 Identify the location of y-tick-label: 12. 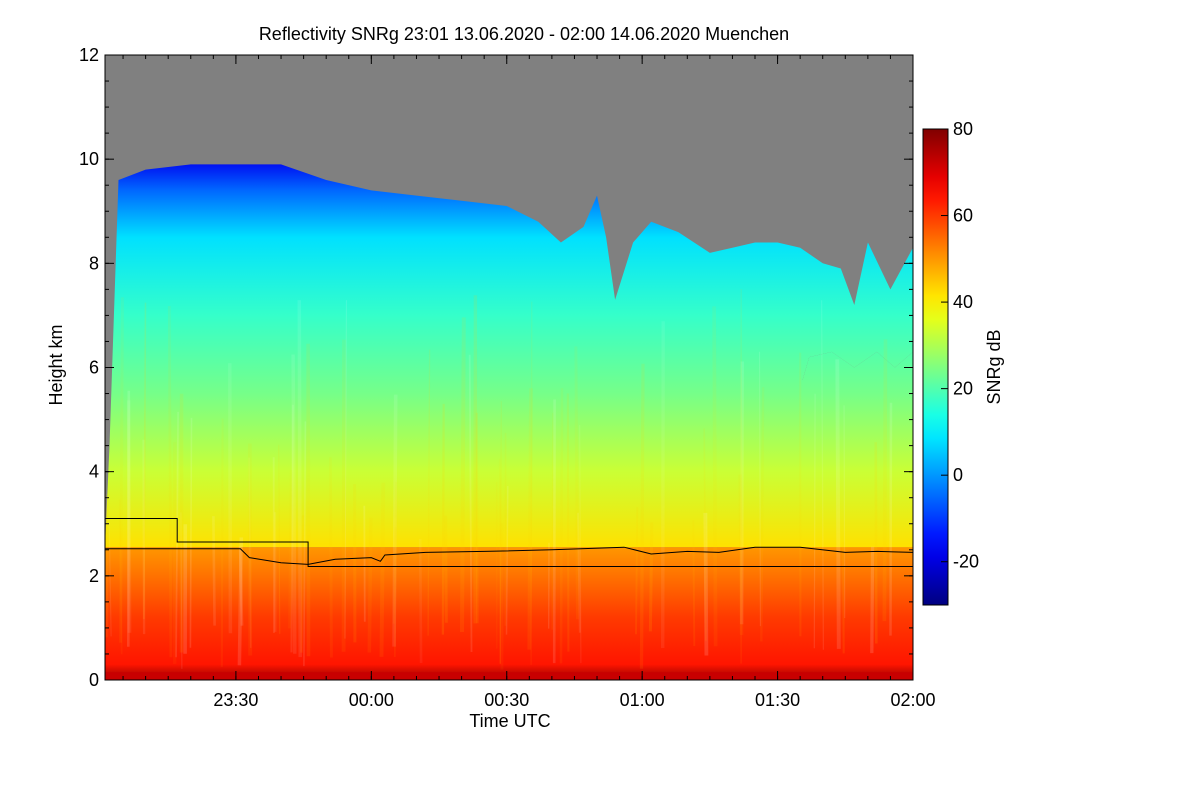
(89, 55).